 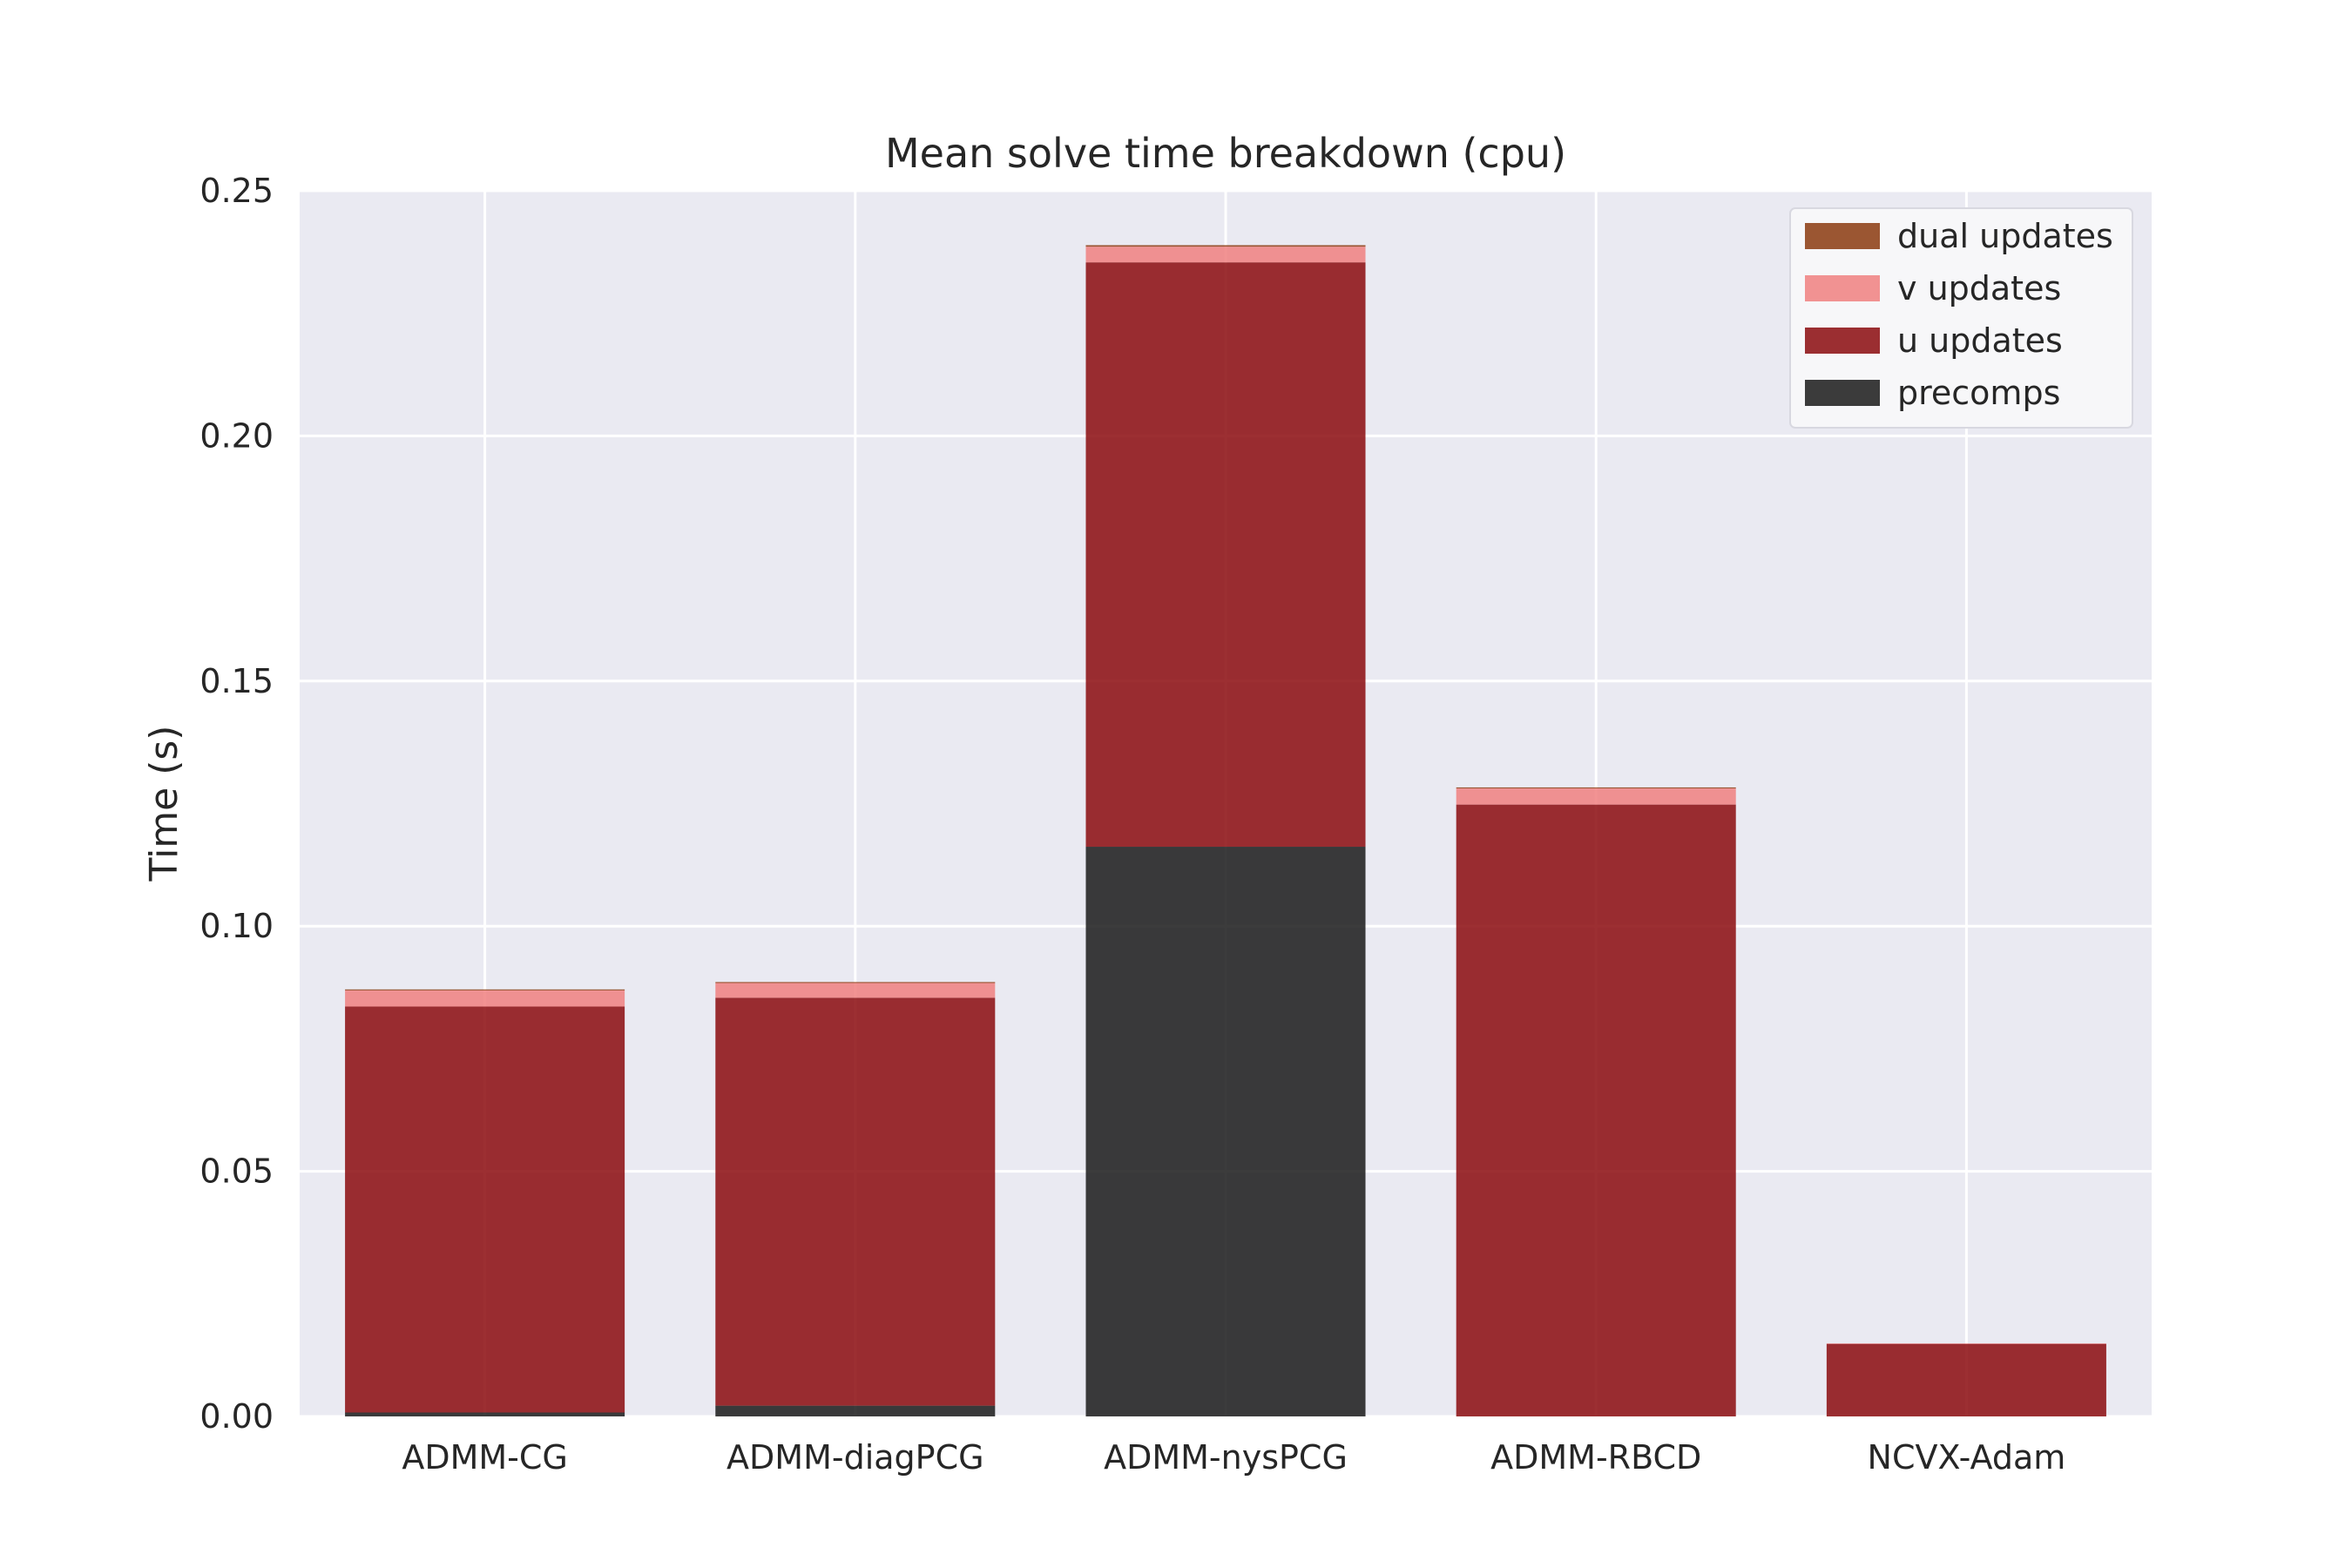 I want to click on bar-u-updates-NCVX-Adam, so click(x=1966, y=1379).